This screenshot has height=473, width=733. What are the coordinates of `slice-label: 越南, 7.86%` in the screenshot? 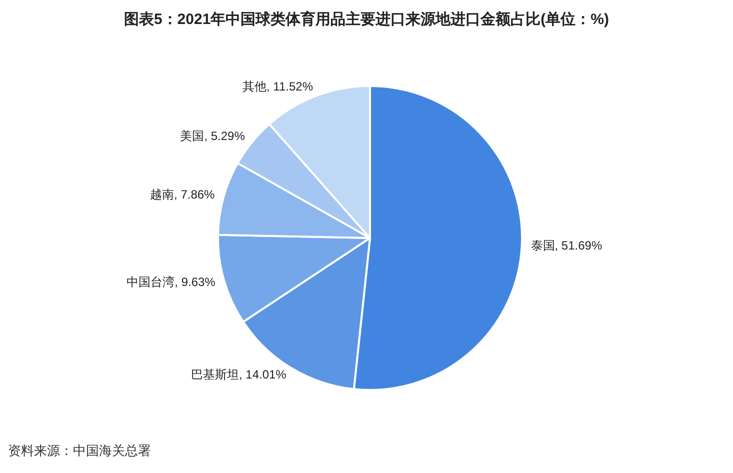 It's located at (183, 195).